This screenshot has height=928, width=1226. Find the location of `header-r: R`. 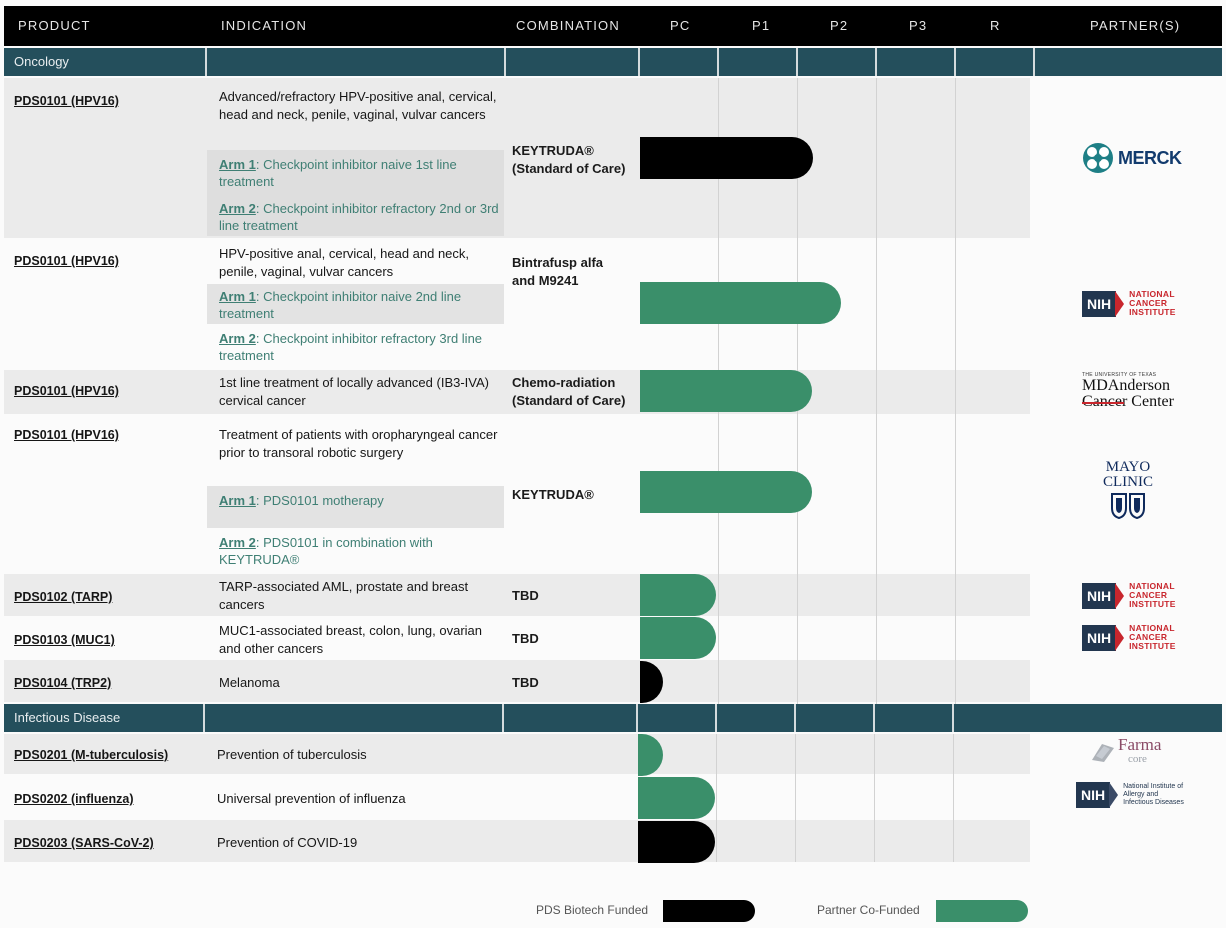

header-r: R is located at coordinates (995, 25).